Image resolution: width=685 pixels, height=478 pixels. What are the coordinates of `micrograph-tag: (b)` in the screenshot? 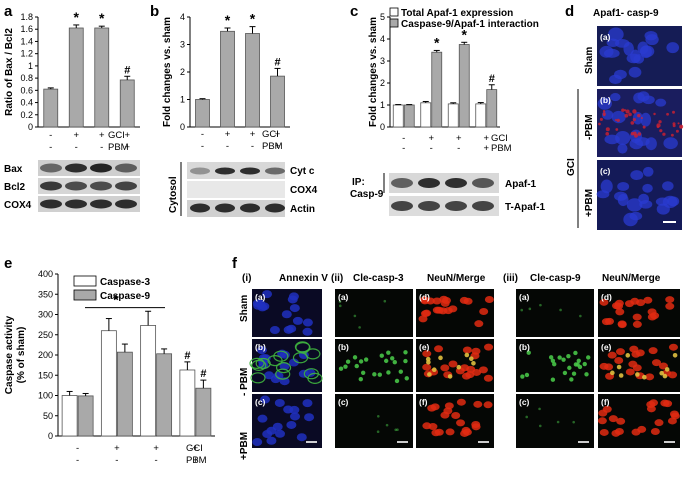 It's located at (343, 347).